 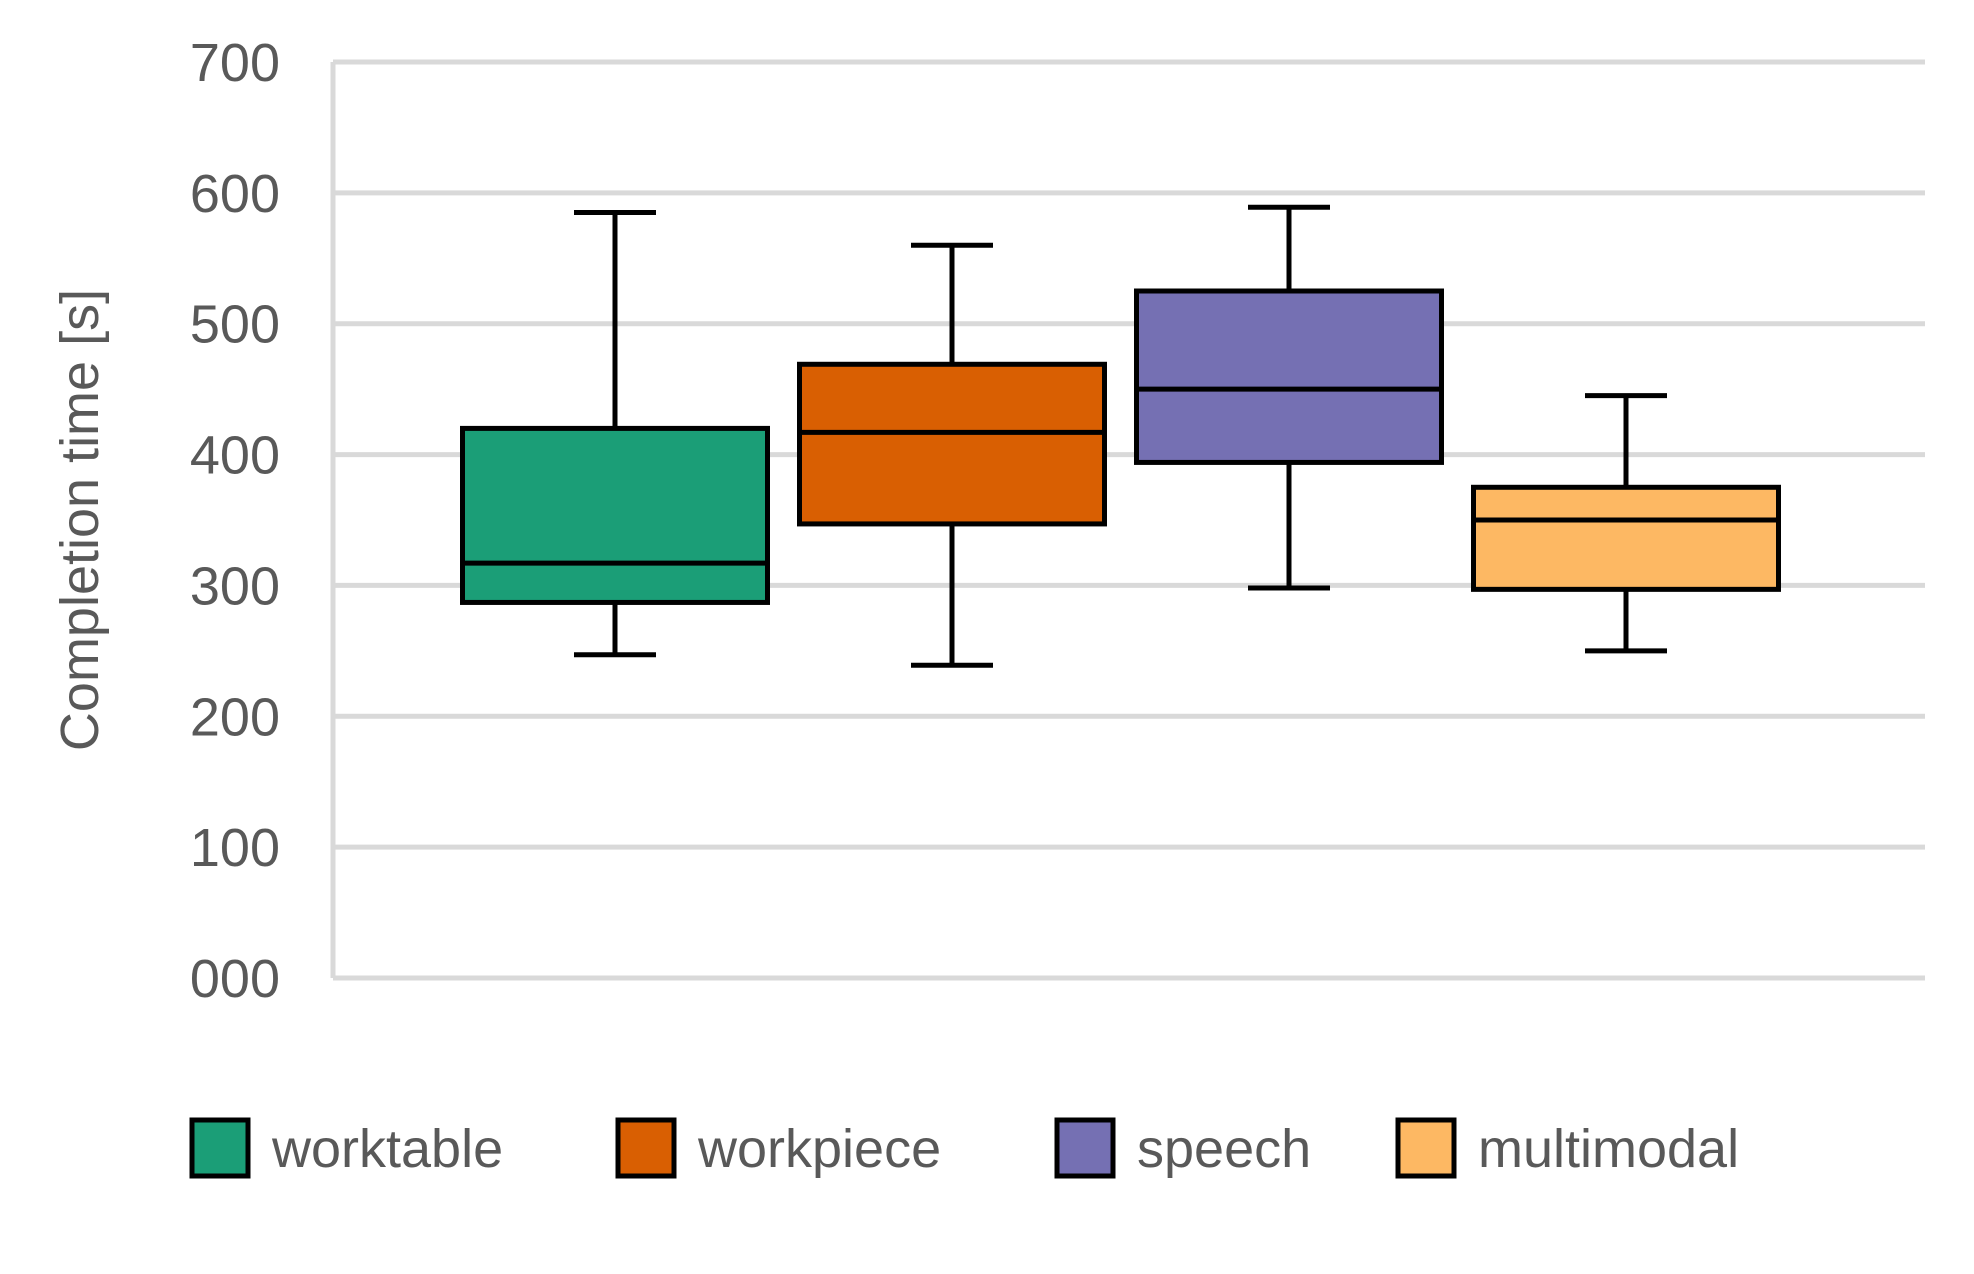 What do you see at coordinates (235, 194) in the screenshot?
I see `y-tick-label: 600` at bounding box center [235, 194].